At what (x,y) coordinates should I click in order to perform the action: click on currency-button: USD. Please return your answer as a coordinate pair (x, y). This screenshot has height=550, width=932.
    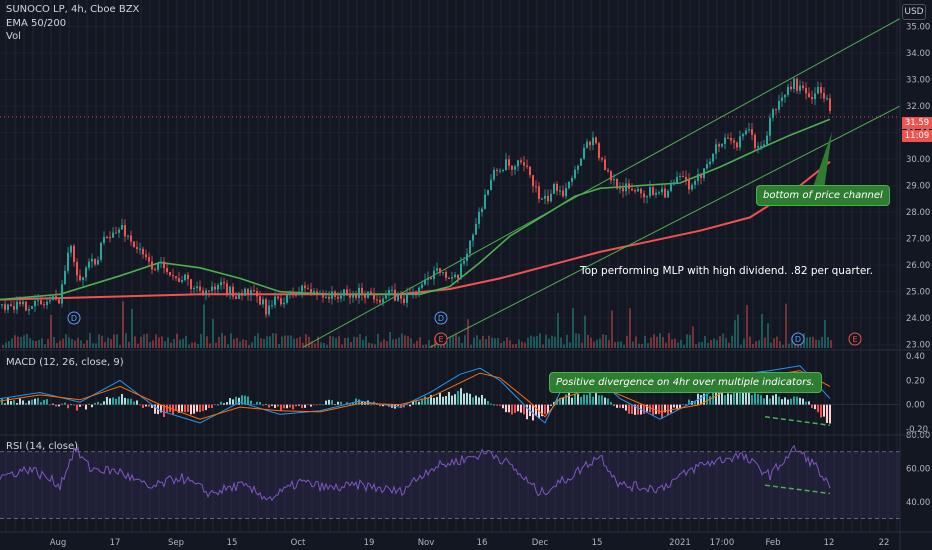
    Looking at the image, I should click on (914, 12).